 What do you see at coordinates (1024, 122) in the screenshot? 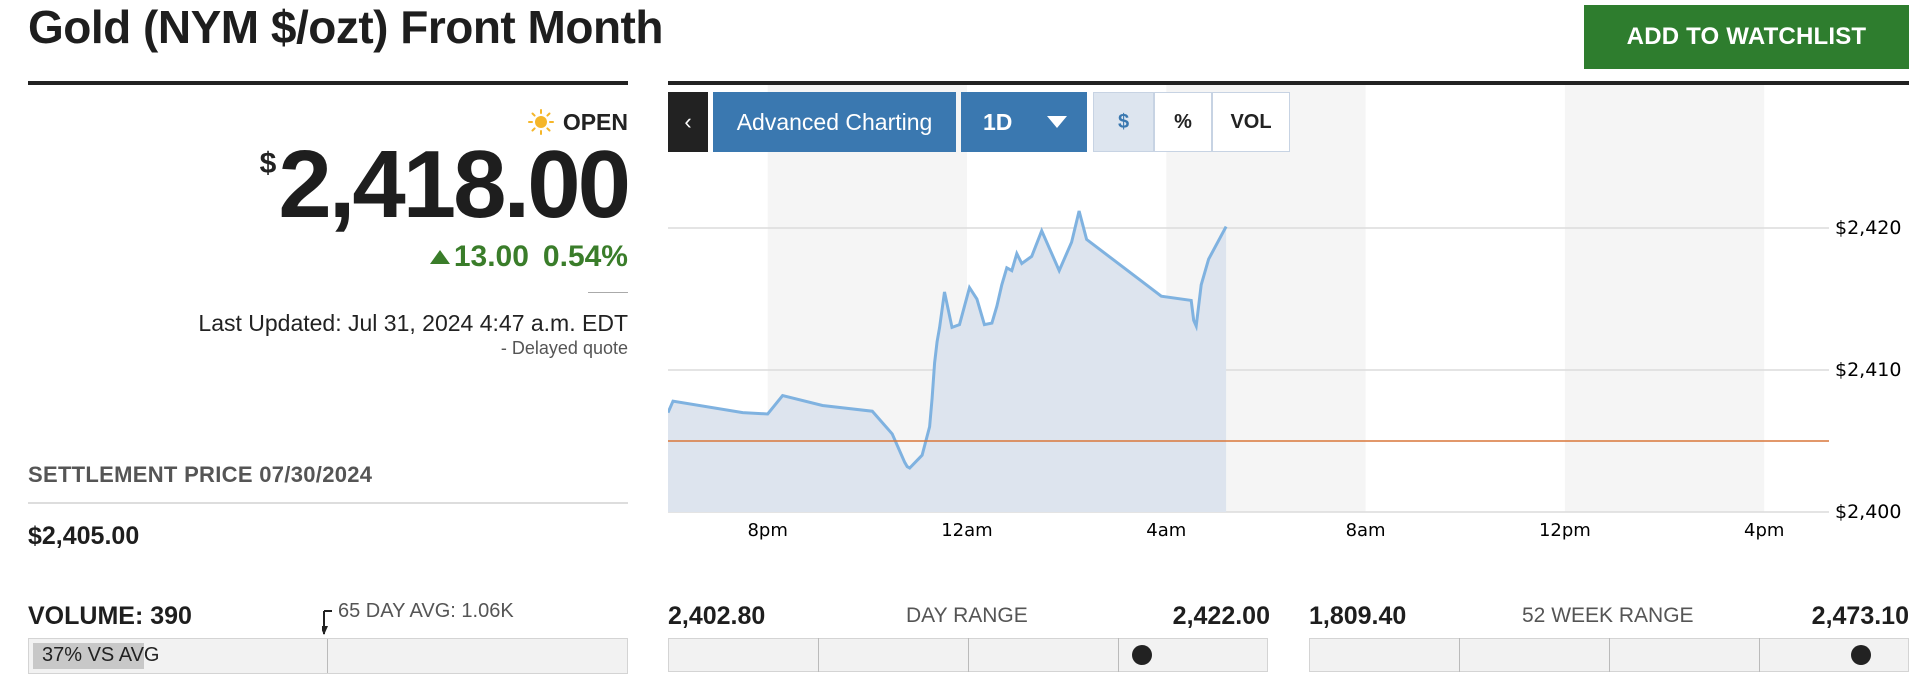
I see `range-dropdown: 1D` at bounding box center [1024, 122].